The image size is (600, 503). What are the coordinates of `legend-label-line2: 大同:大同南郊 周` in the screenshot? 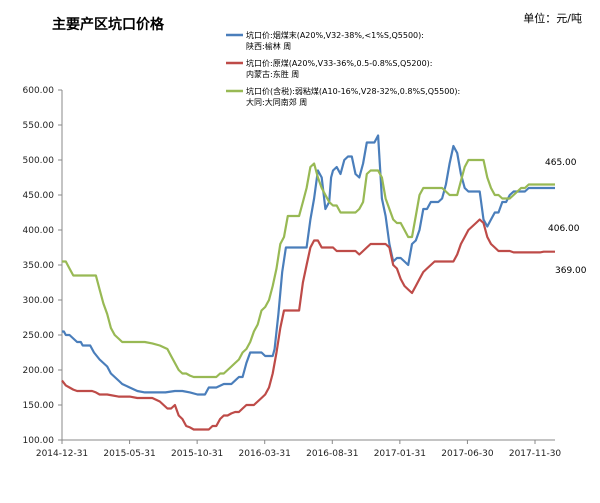 It's located at (277, 102).